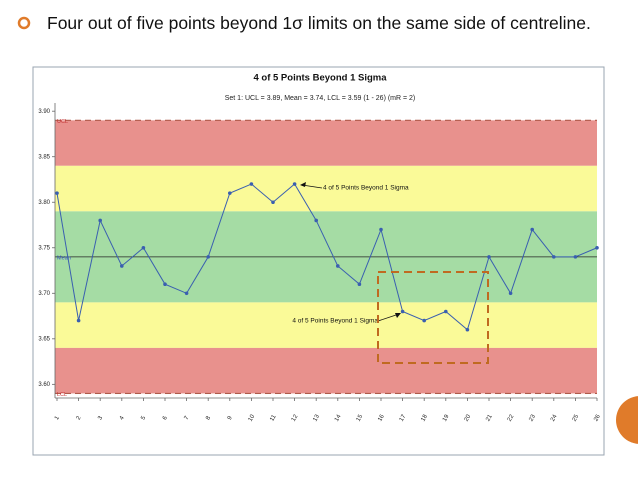 This screenshot has height=478, width=638. I want to click on x-tick-label: 21, so click(489, 417).